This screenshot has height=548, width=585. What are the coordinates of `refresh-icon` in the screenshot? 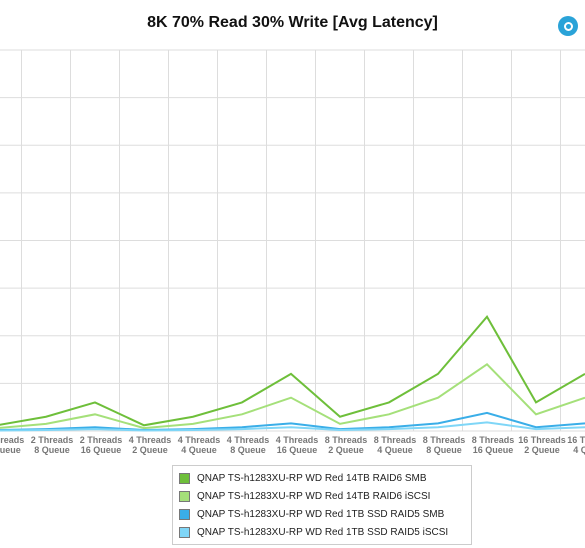 It's located at (568, 26).